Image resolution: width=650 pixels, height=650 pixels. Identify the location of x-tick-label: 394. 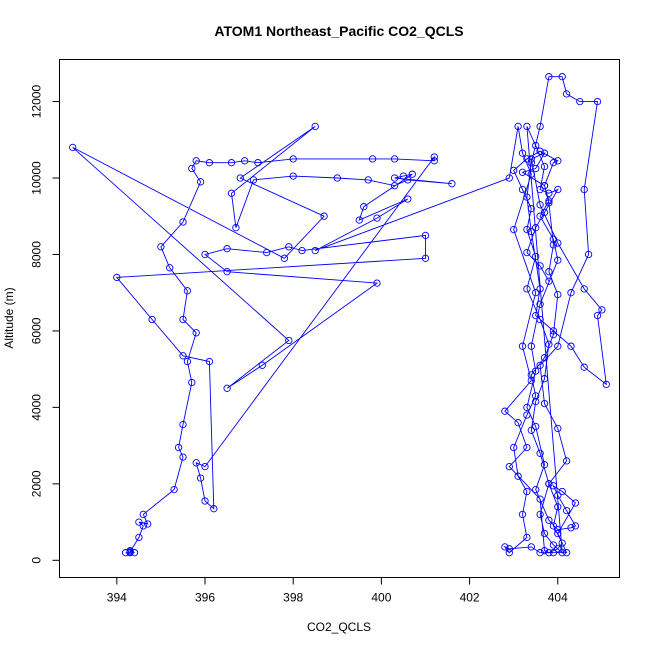
(117, 598).